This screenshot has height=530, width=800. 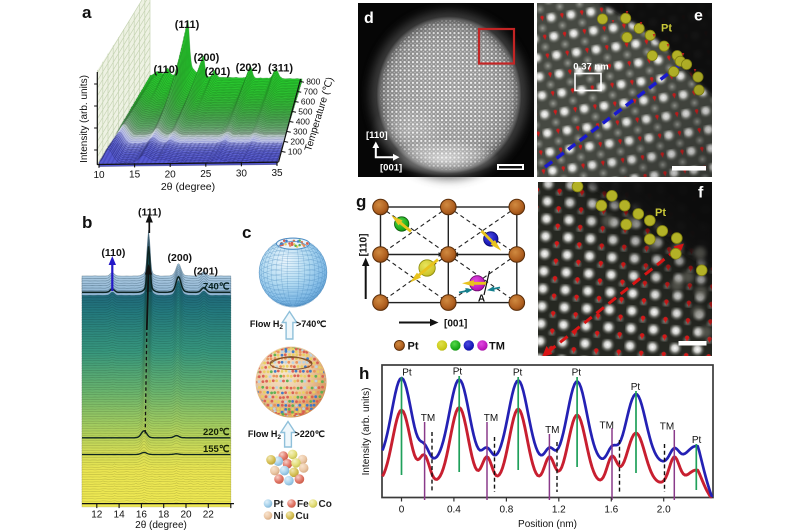 I want to click on svg-text: A, so click(x=481, y=299).